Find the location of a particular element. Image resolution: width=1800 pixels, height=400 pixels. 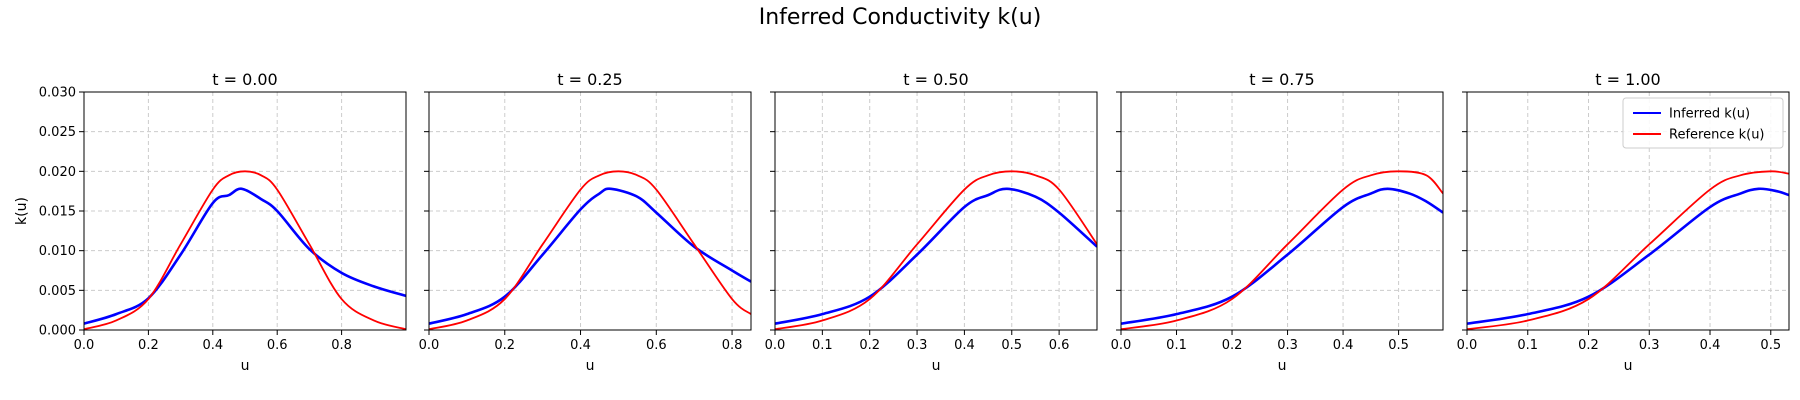

y-tick-label: 0.000 is located at coordinates (57, 331).